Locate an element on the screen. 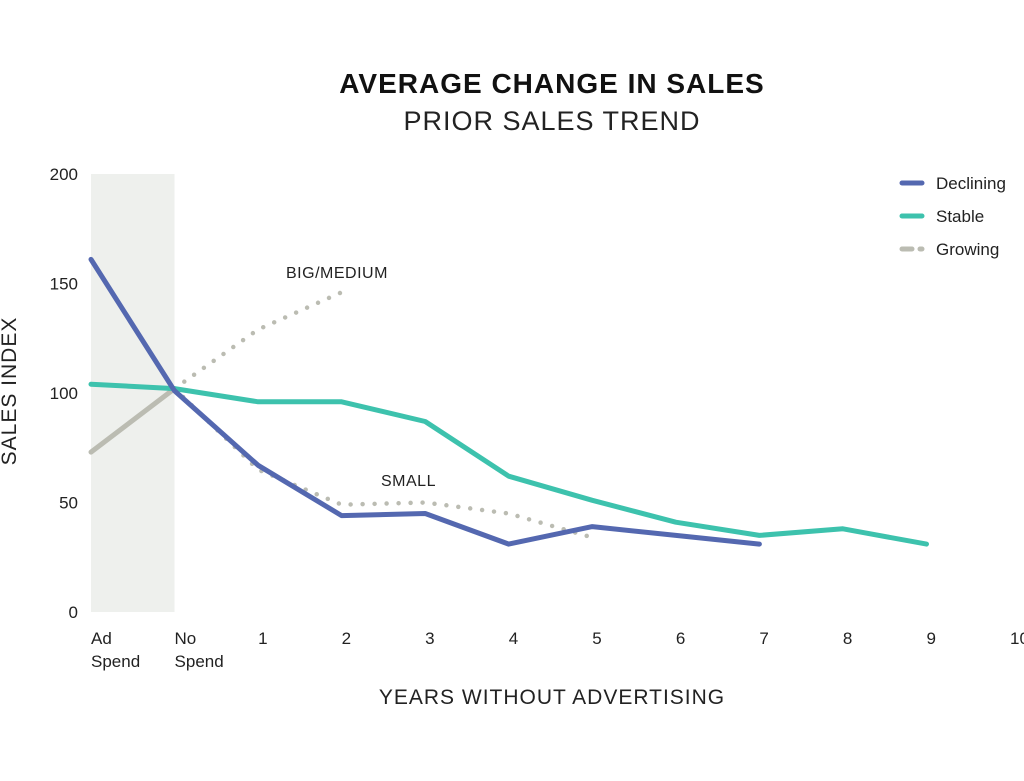  x-axis-label: YEARS WITHOUT ADVERTISING is located at coordinates (552, 697).